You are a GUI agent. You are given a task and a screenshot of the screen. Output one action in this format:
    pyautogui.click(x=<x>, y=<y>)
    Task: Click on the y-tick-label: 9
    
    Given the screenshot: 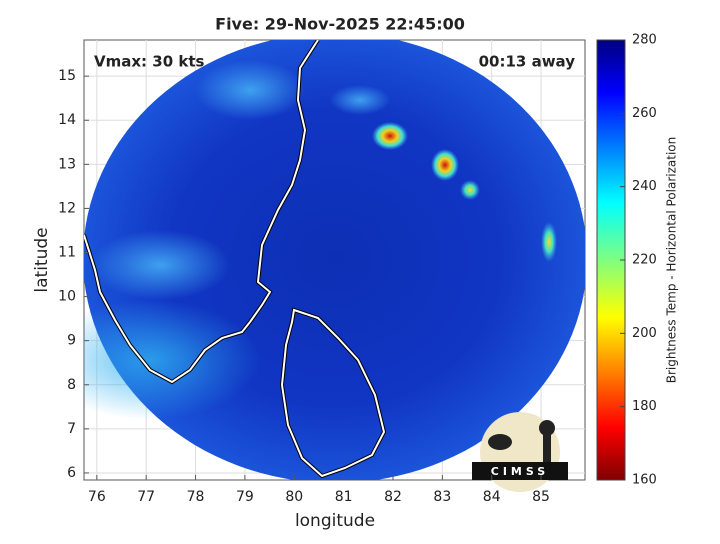 What is the action you would take?
    pyautogui.click(x=71, y=341)
    